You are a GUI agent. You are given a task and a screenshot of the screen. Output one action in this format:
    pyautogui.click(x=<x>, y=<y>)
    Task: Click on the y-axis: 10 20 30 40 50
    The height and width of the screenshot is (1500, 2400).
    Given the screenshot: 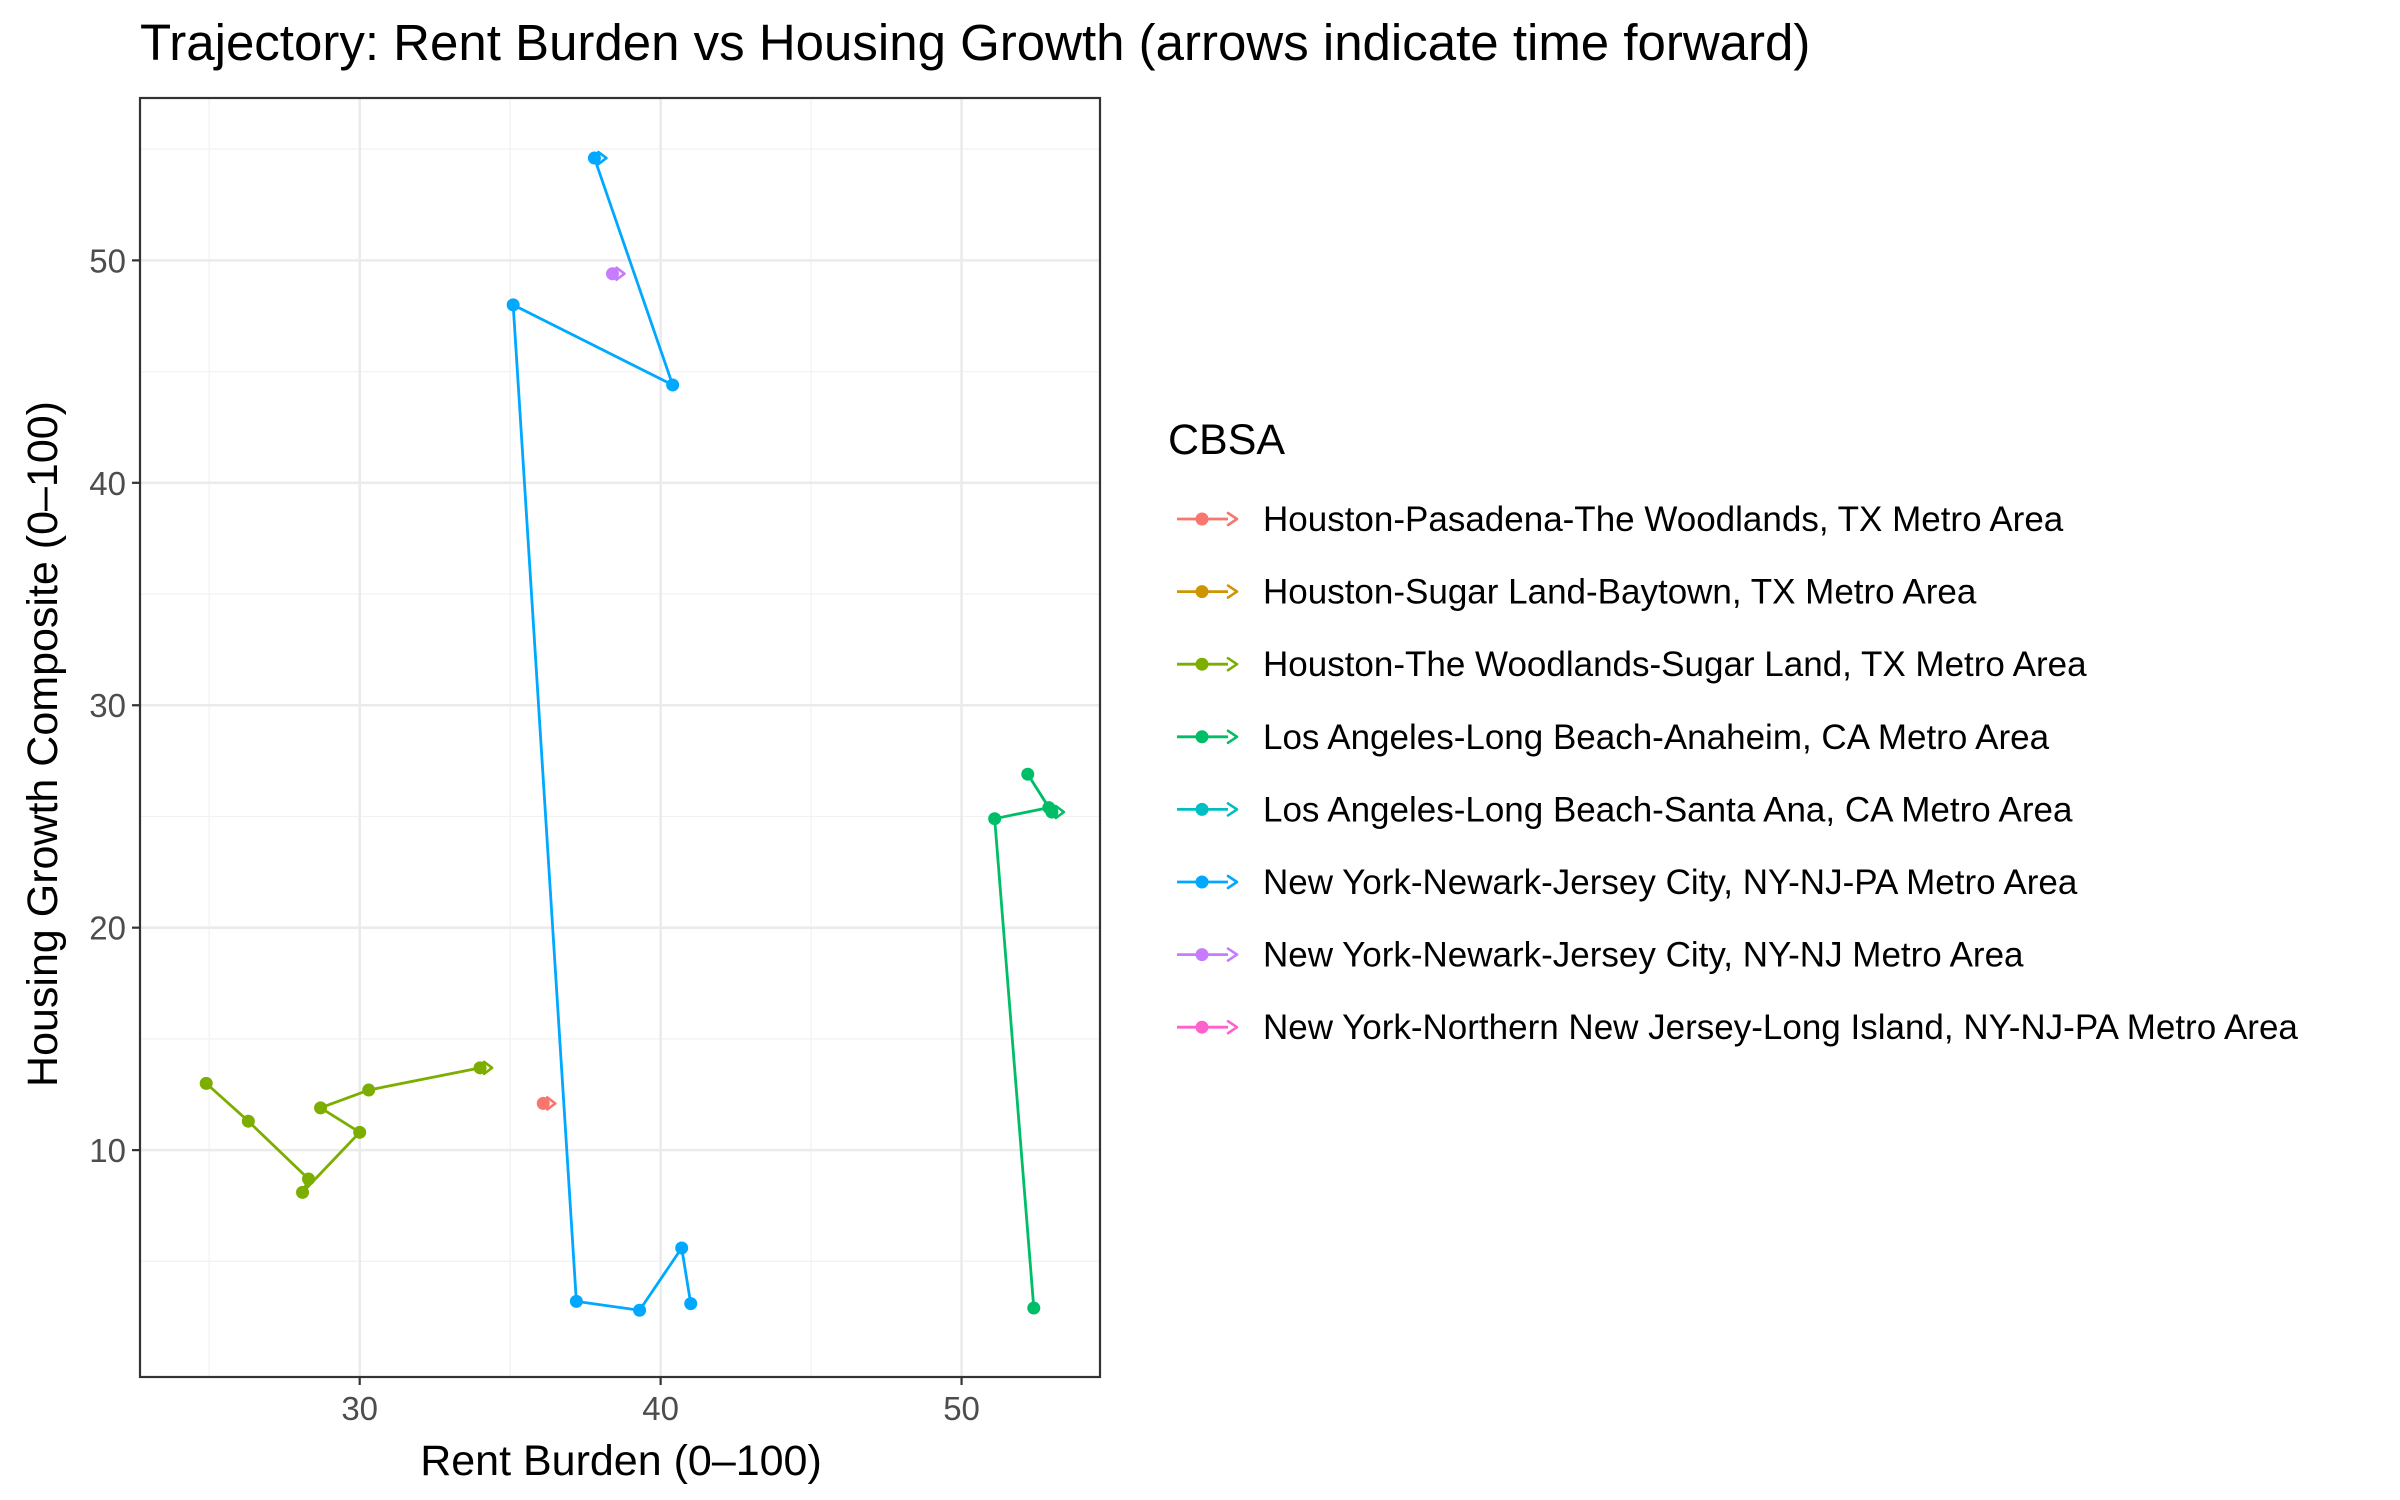 What is the action you would take?
    pyautogui.click(x=114, y=705)
    